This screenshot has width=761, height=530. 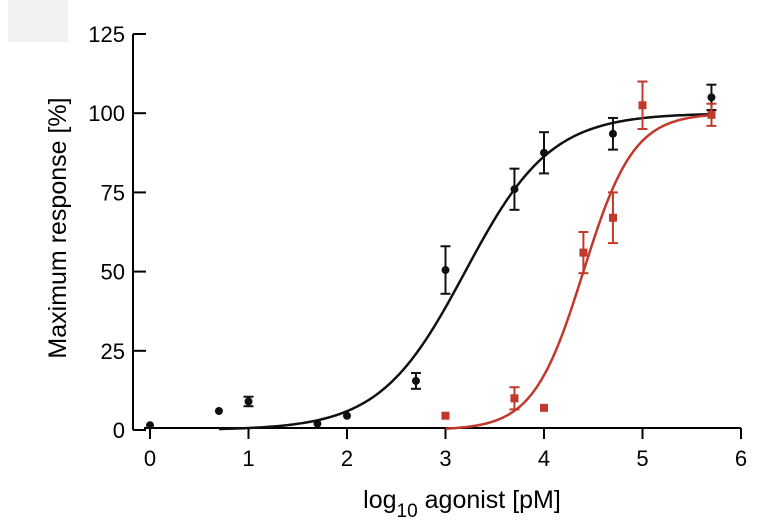 I want to click on y-tick-label: 125, so click(x=106, y=34).